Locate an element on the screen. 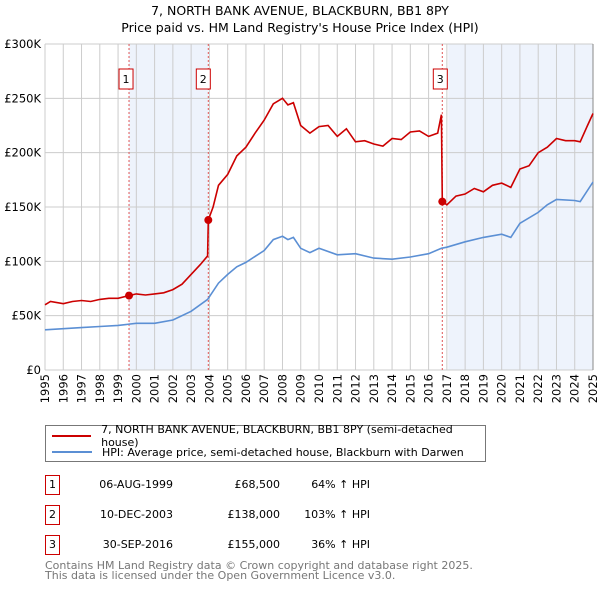  transaction-row: 2 10-DEC-2003 £138,000 103% ↑ HPI is located at coordinates (295, 515).